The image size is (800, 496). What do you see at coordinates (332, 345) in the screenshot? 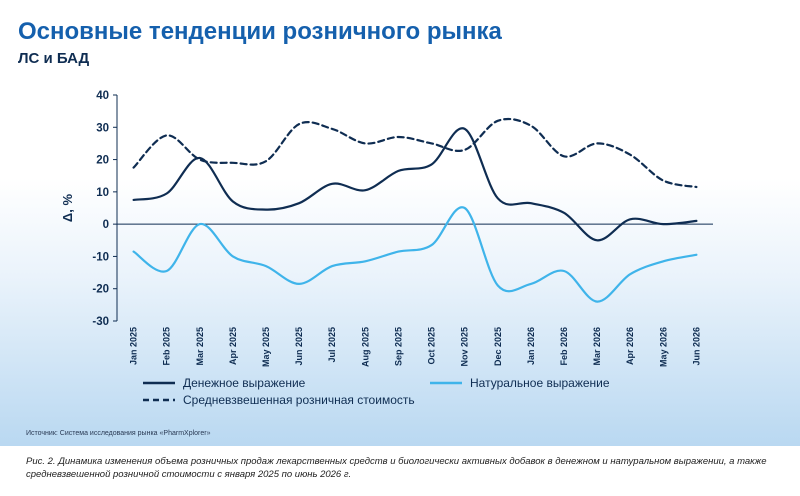
I see `x-tick-label: Jul 2025` at bounding box center [332, 345].